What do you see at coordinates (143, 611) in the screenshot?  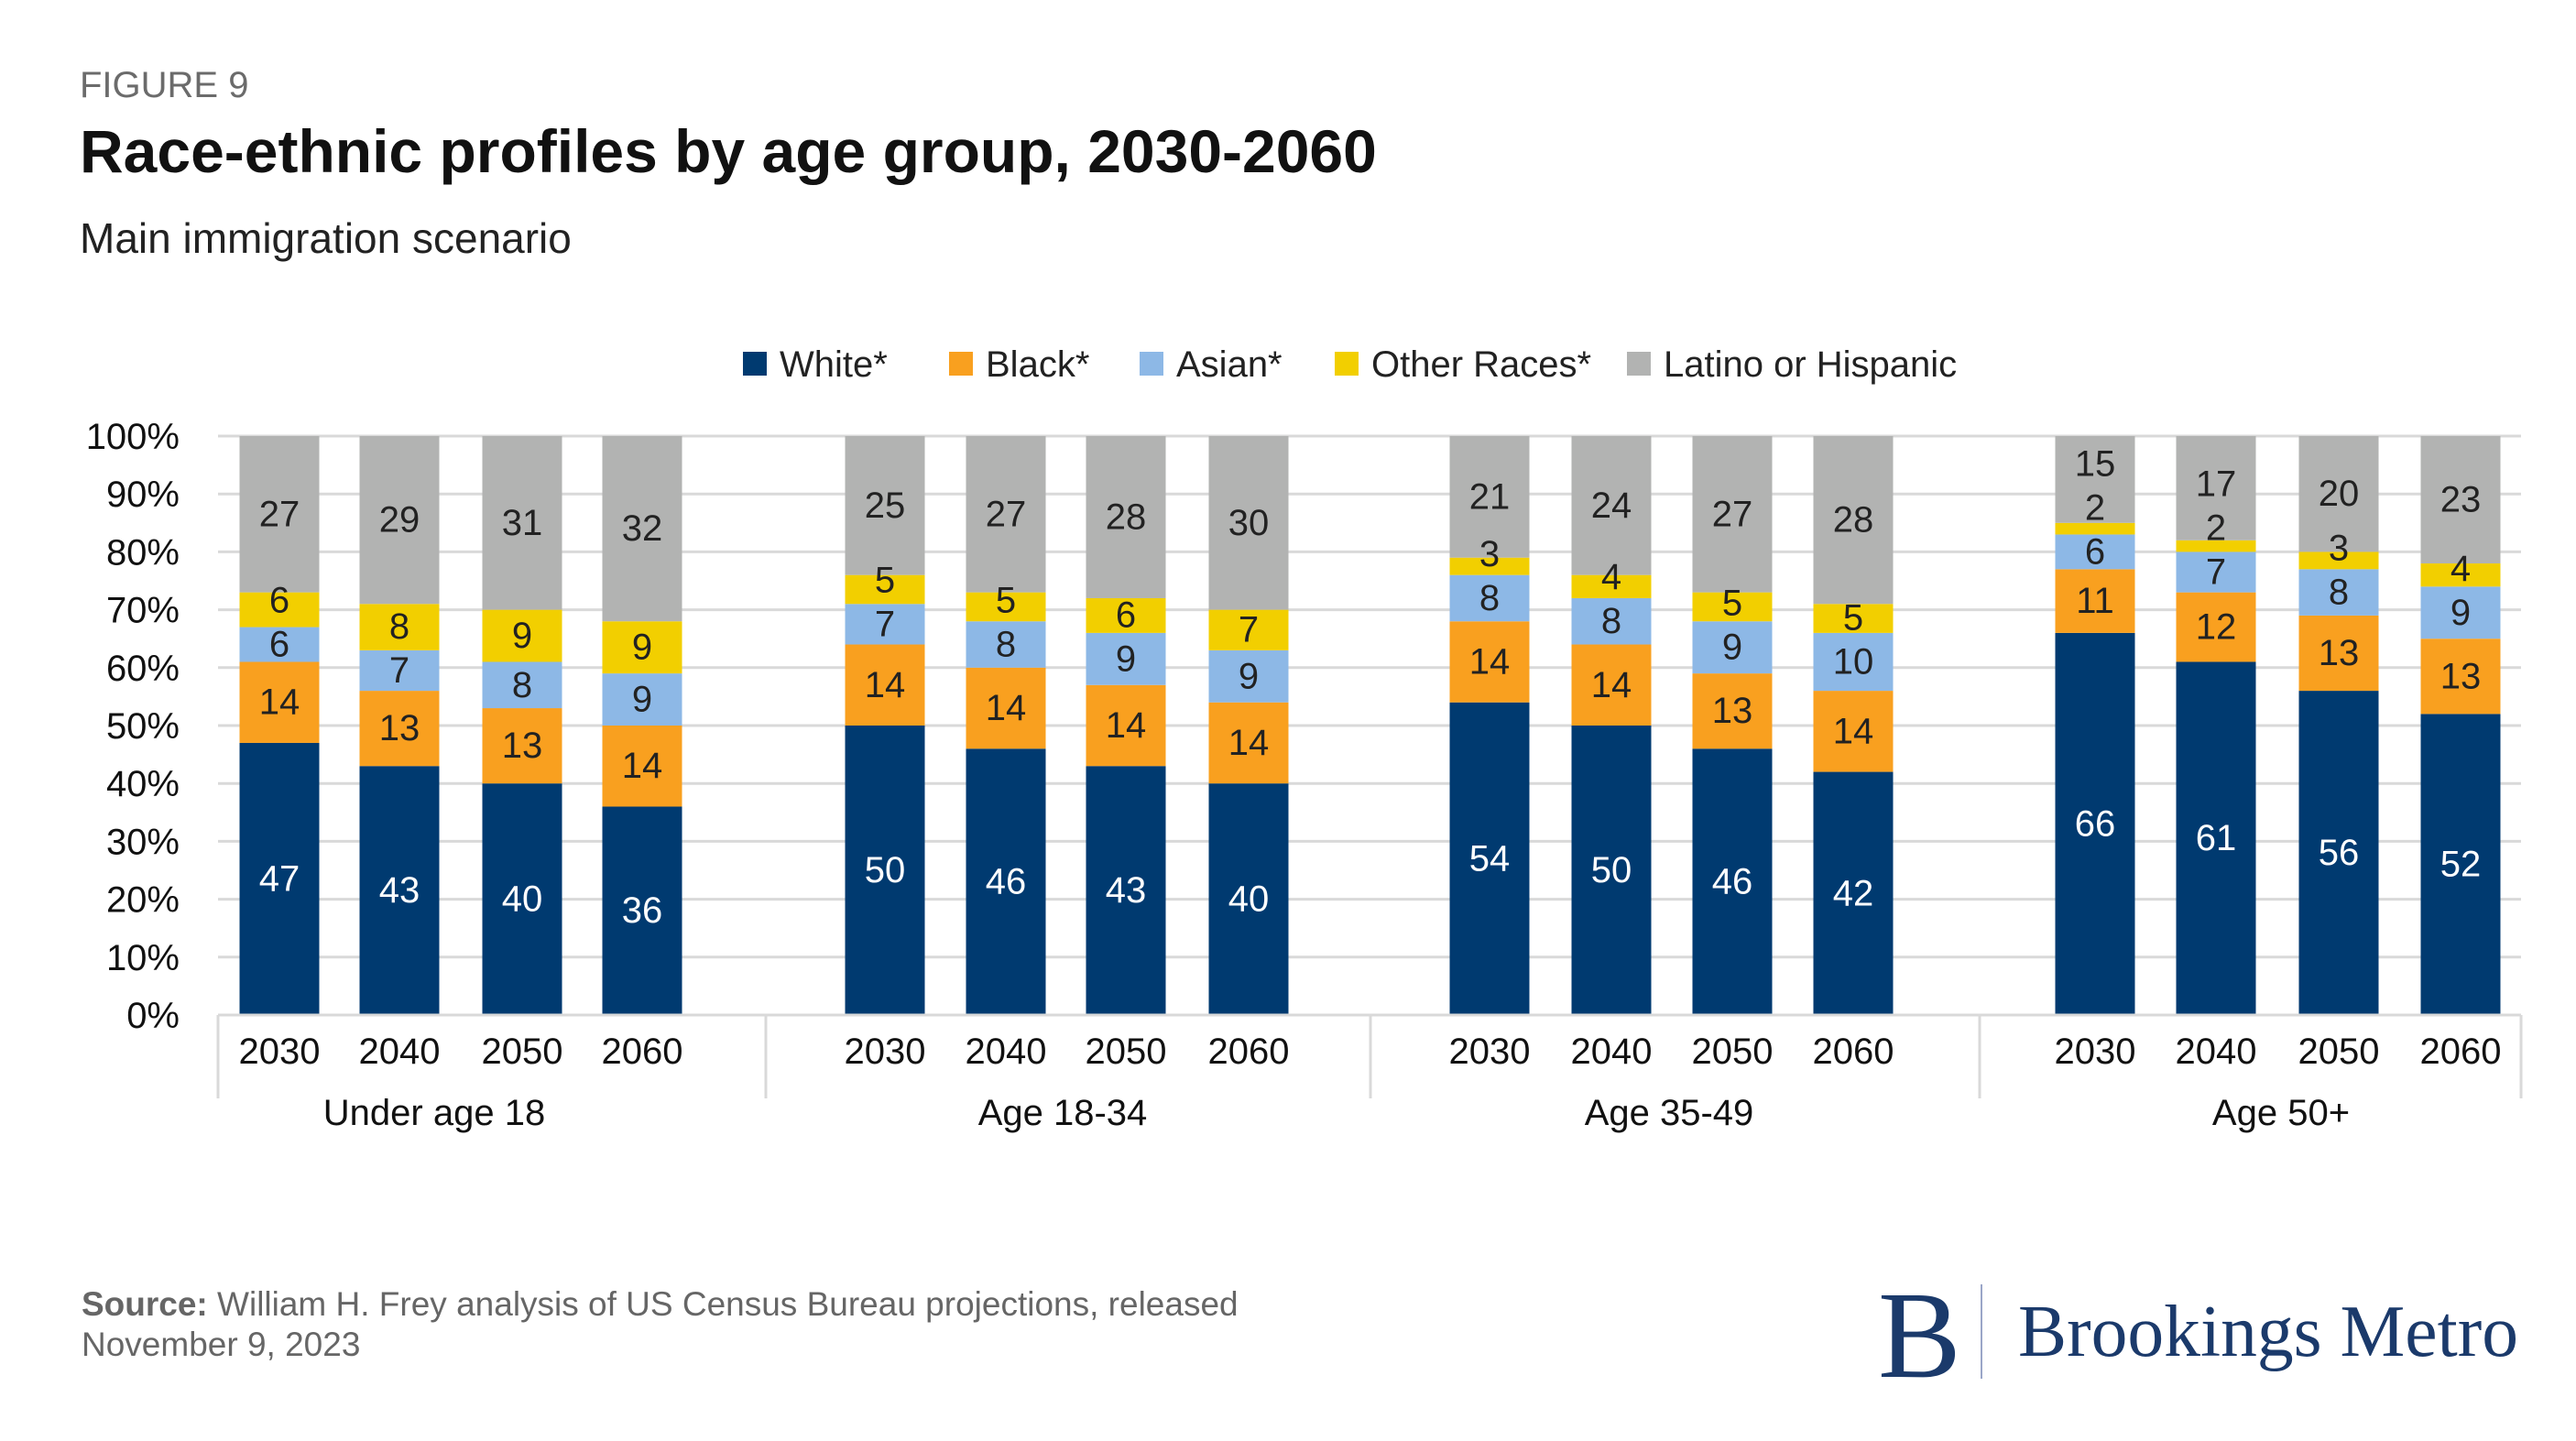 I see `y-tick-label: 70%` at bounding box center [143, 611].